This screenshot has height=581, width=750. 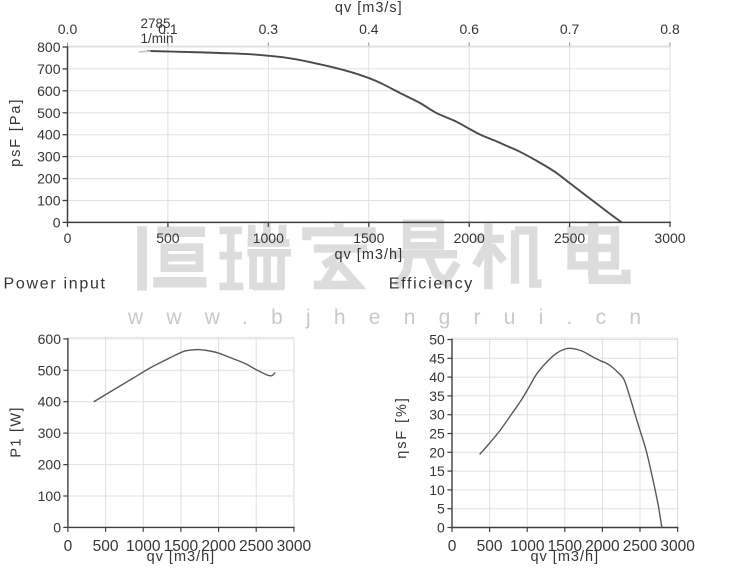 What do you see at coordinates (168, 29) in the screenshot?
I see `svg-text: 0.1` at bounding box center [168, 29].